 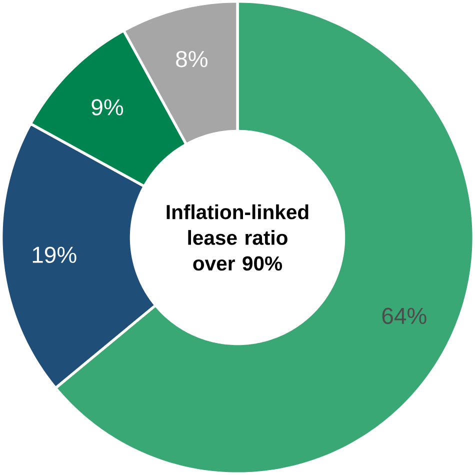 What do you see at coordinates (404, 316) in the screenshot?
I see `data-label: 64%` at bounding box center [404, 316].